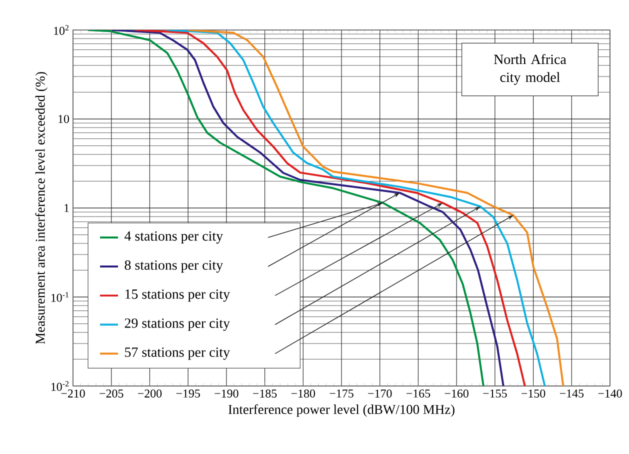  Describe the element at coordinates (265, 394) in the screenshot. I see `x-tick-label: −185` at that location.